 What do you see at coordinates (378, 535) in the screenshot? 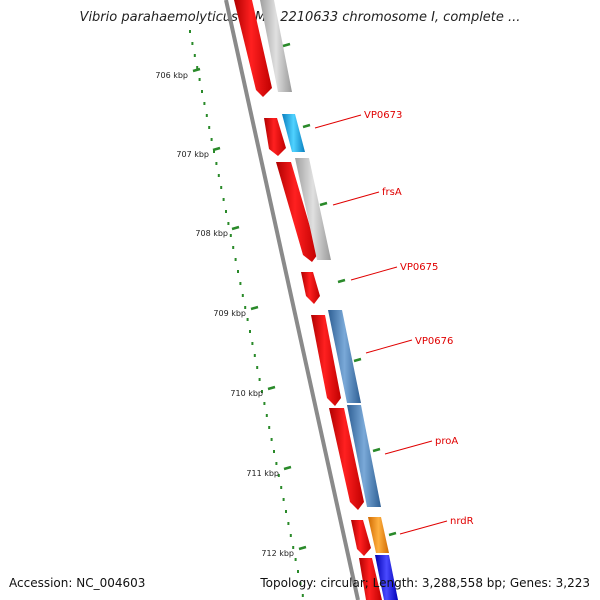
I see `feature-block-orange` at bounding box center [378, 535].